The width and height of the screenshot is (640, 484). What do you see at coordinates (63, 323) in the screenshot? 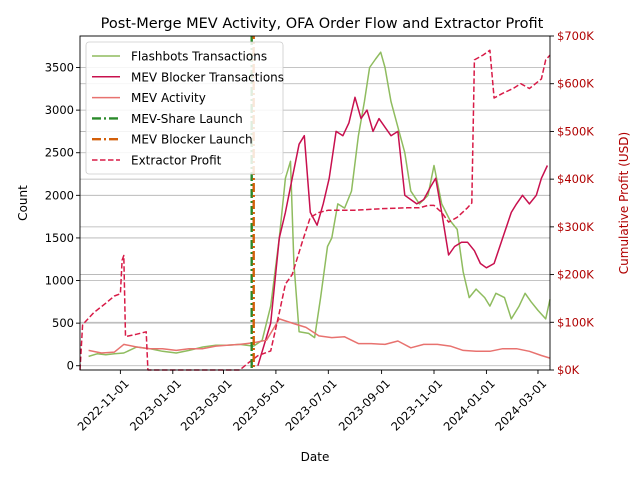
I see `y-left-tick-label: 500` at bounding box center [63, 323].